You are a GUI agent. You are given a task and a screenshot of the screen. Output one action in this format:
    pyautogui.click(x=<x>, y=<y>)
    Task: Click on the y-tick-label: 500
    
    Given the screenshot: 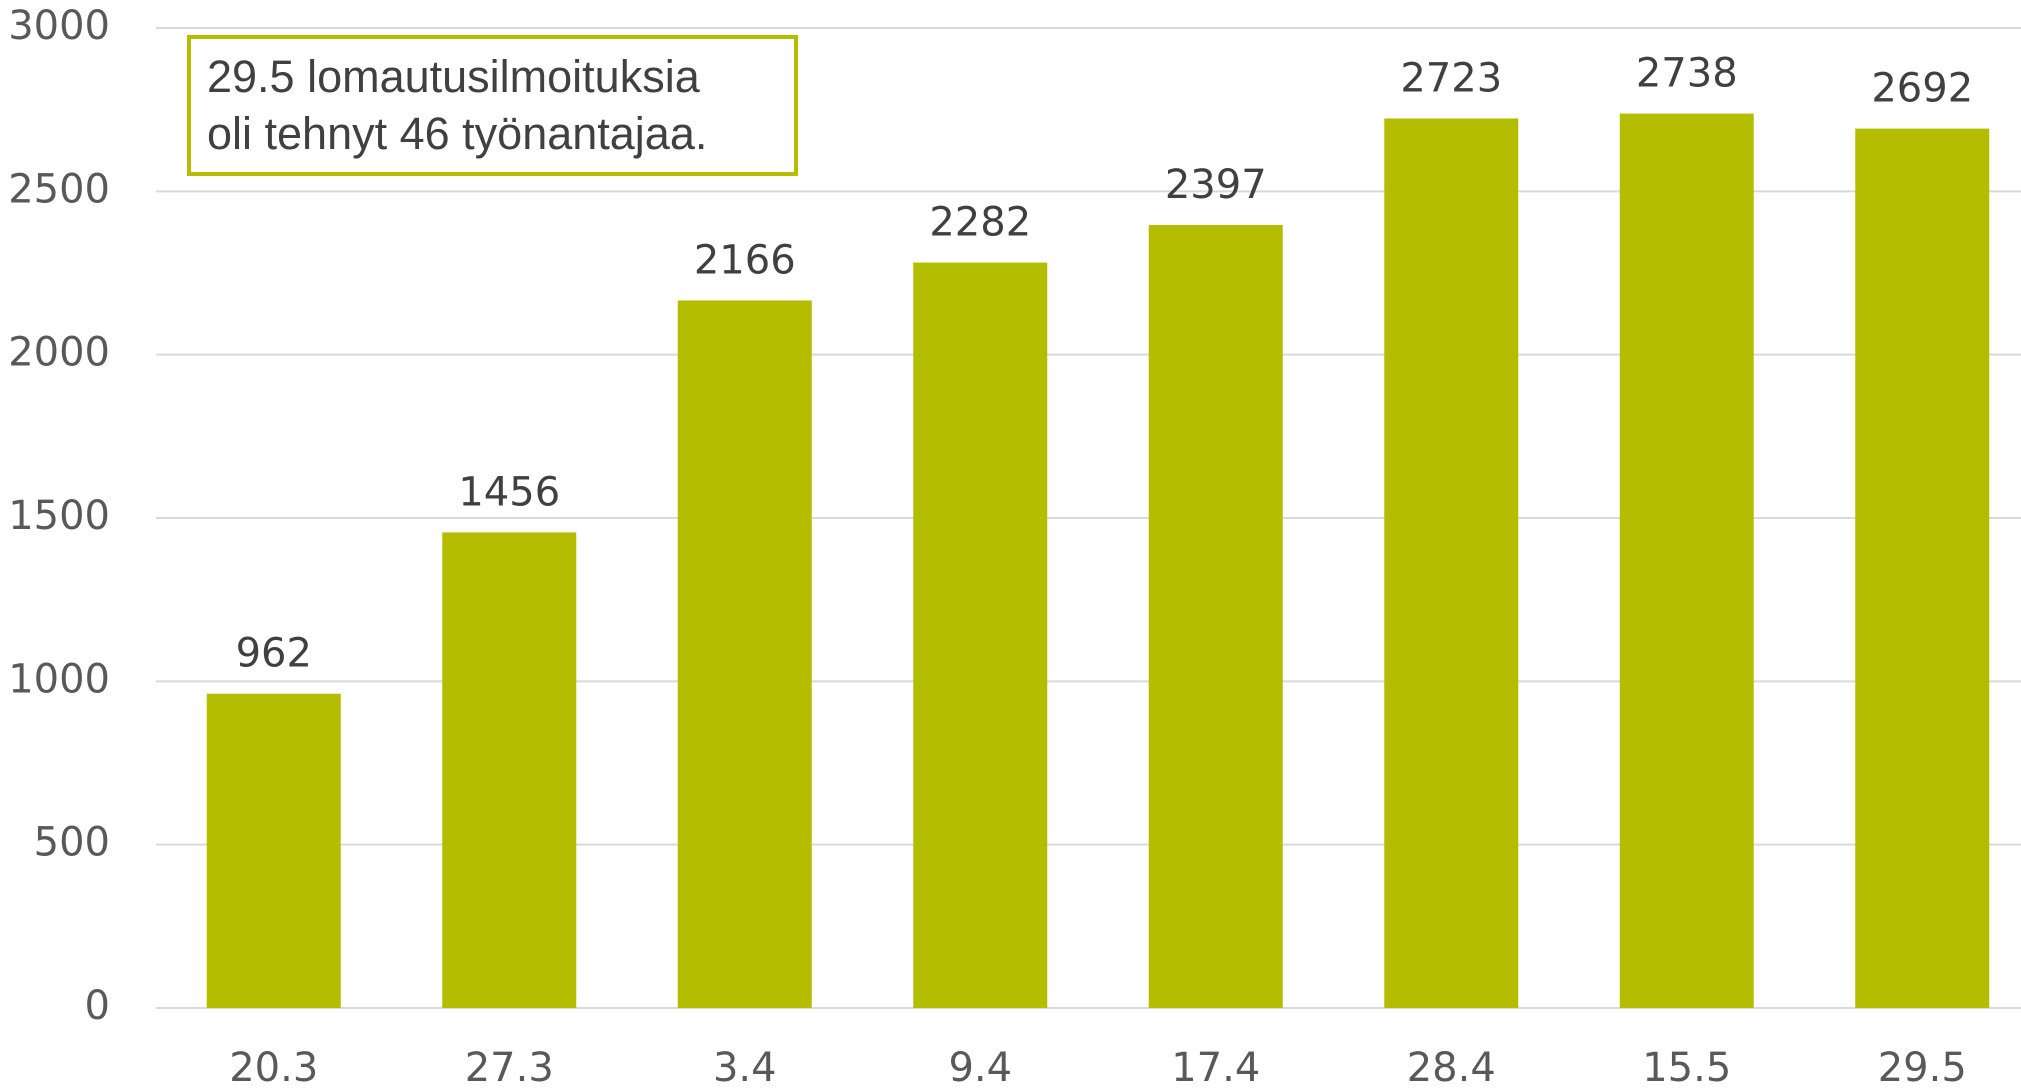 What is the action you would take?
    pyautogui.click(x=72, y=843)
    